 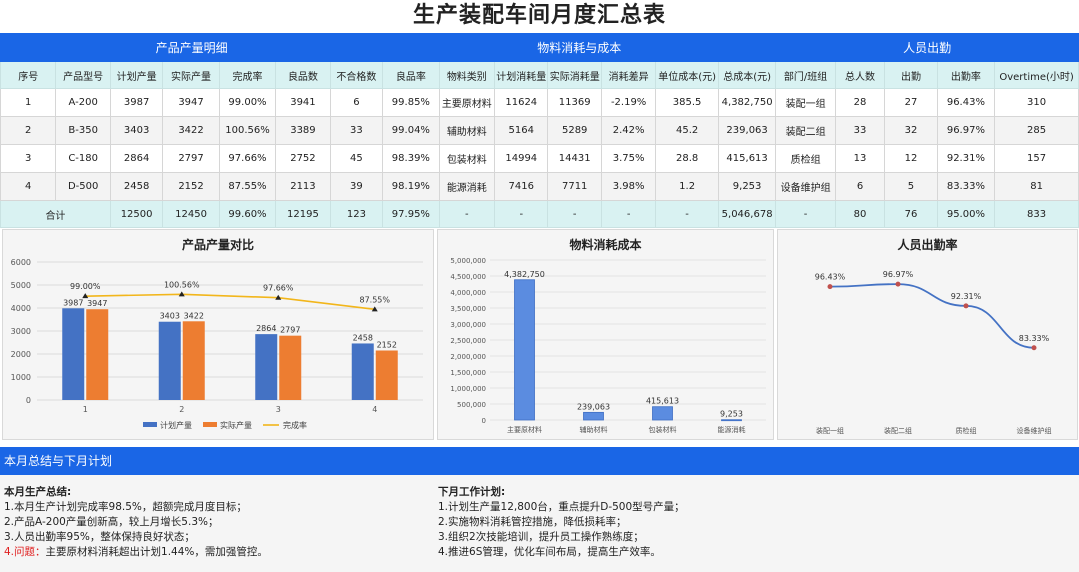 What do you see at coordinates (38, 492) in the screenshot?
I see `summary-title: 本月生产总结:` at bounding box center [38, 492].